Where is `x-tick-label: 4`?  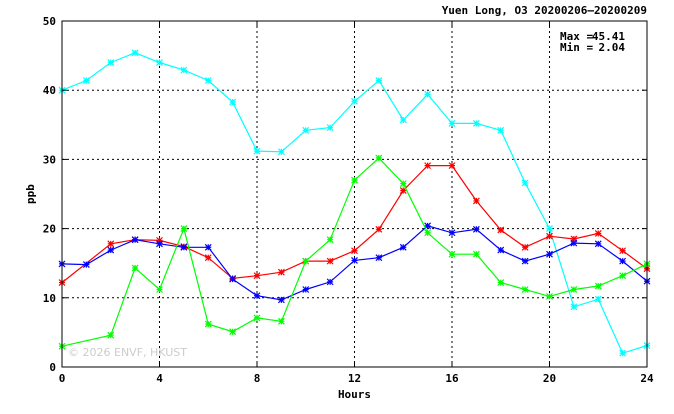 x-tick-label: 4 is located at coordinates (159, 378).